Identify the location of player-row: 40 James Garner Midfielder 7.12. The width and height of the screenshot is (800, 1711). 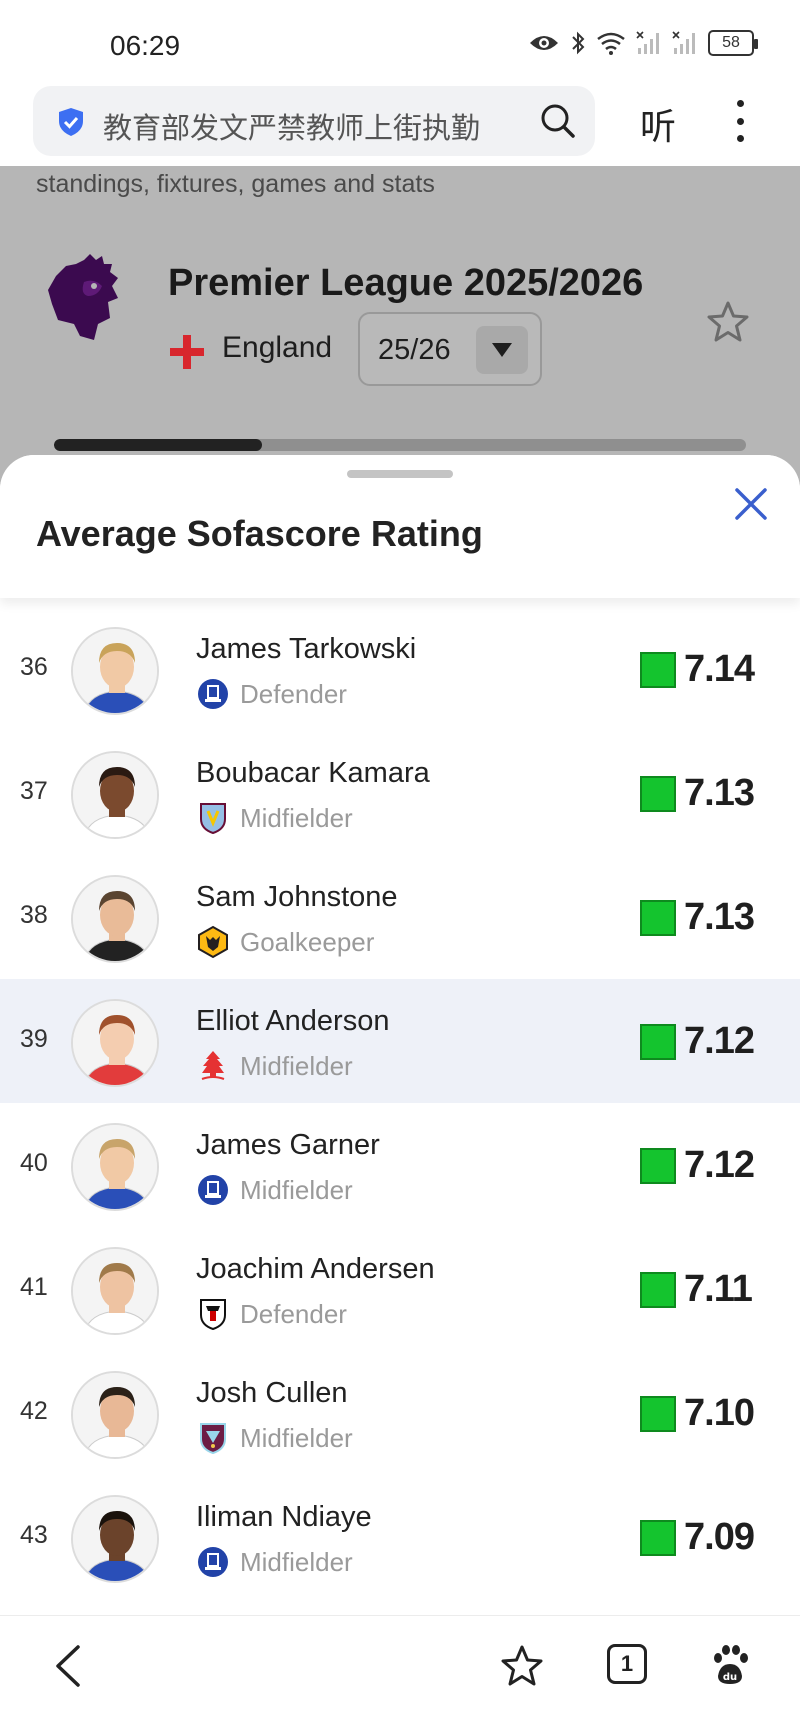
(400, 1165).